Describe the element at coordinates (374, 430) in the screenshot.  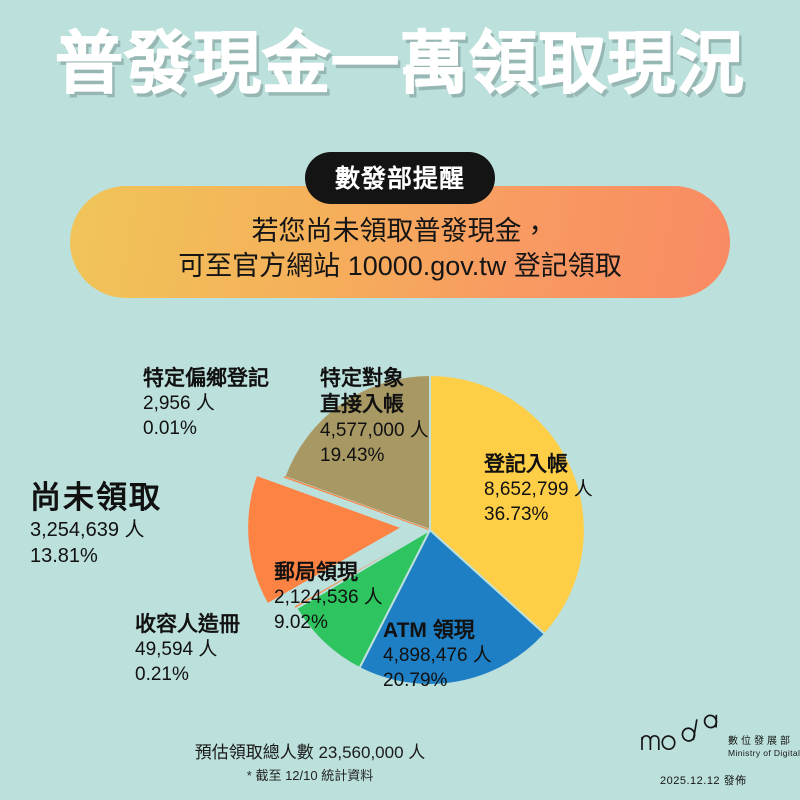
I see `slice-count-direct: 4,577,000 人` at that location.